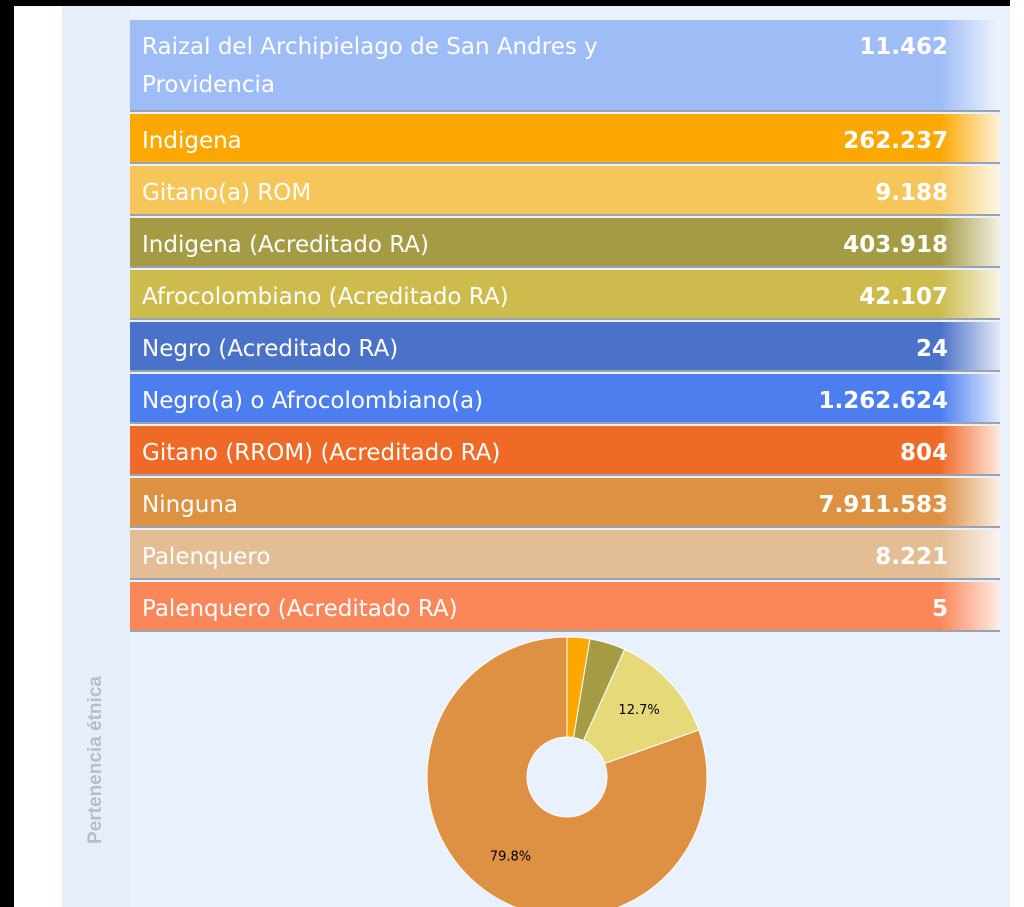 The image size is (1024, 907). Describe the element at coordinates (190, 505) in the screenshot. I see `row-label: Ninguna` at that location.